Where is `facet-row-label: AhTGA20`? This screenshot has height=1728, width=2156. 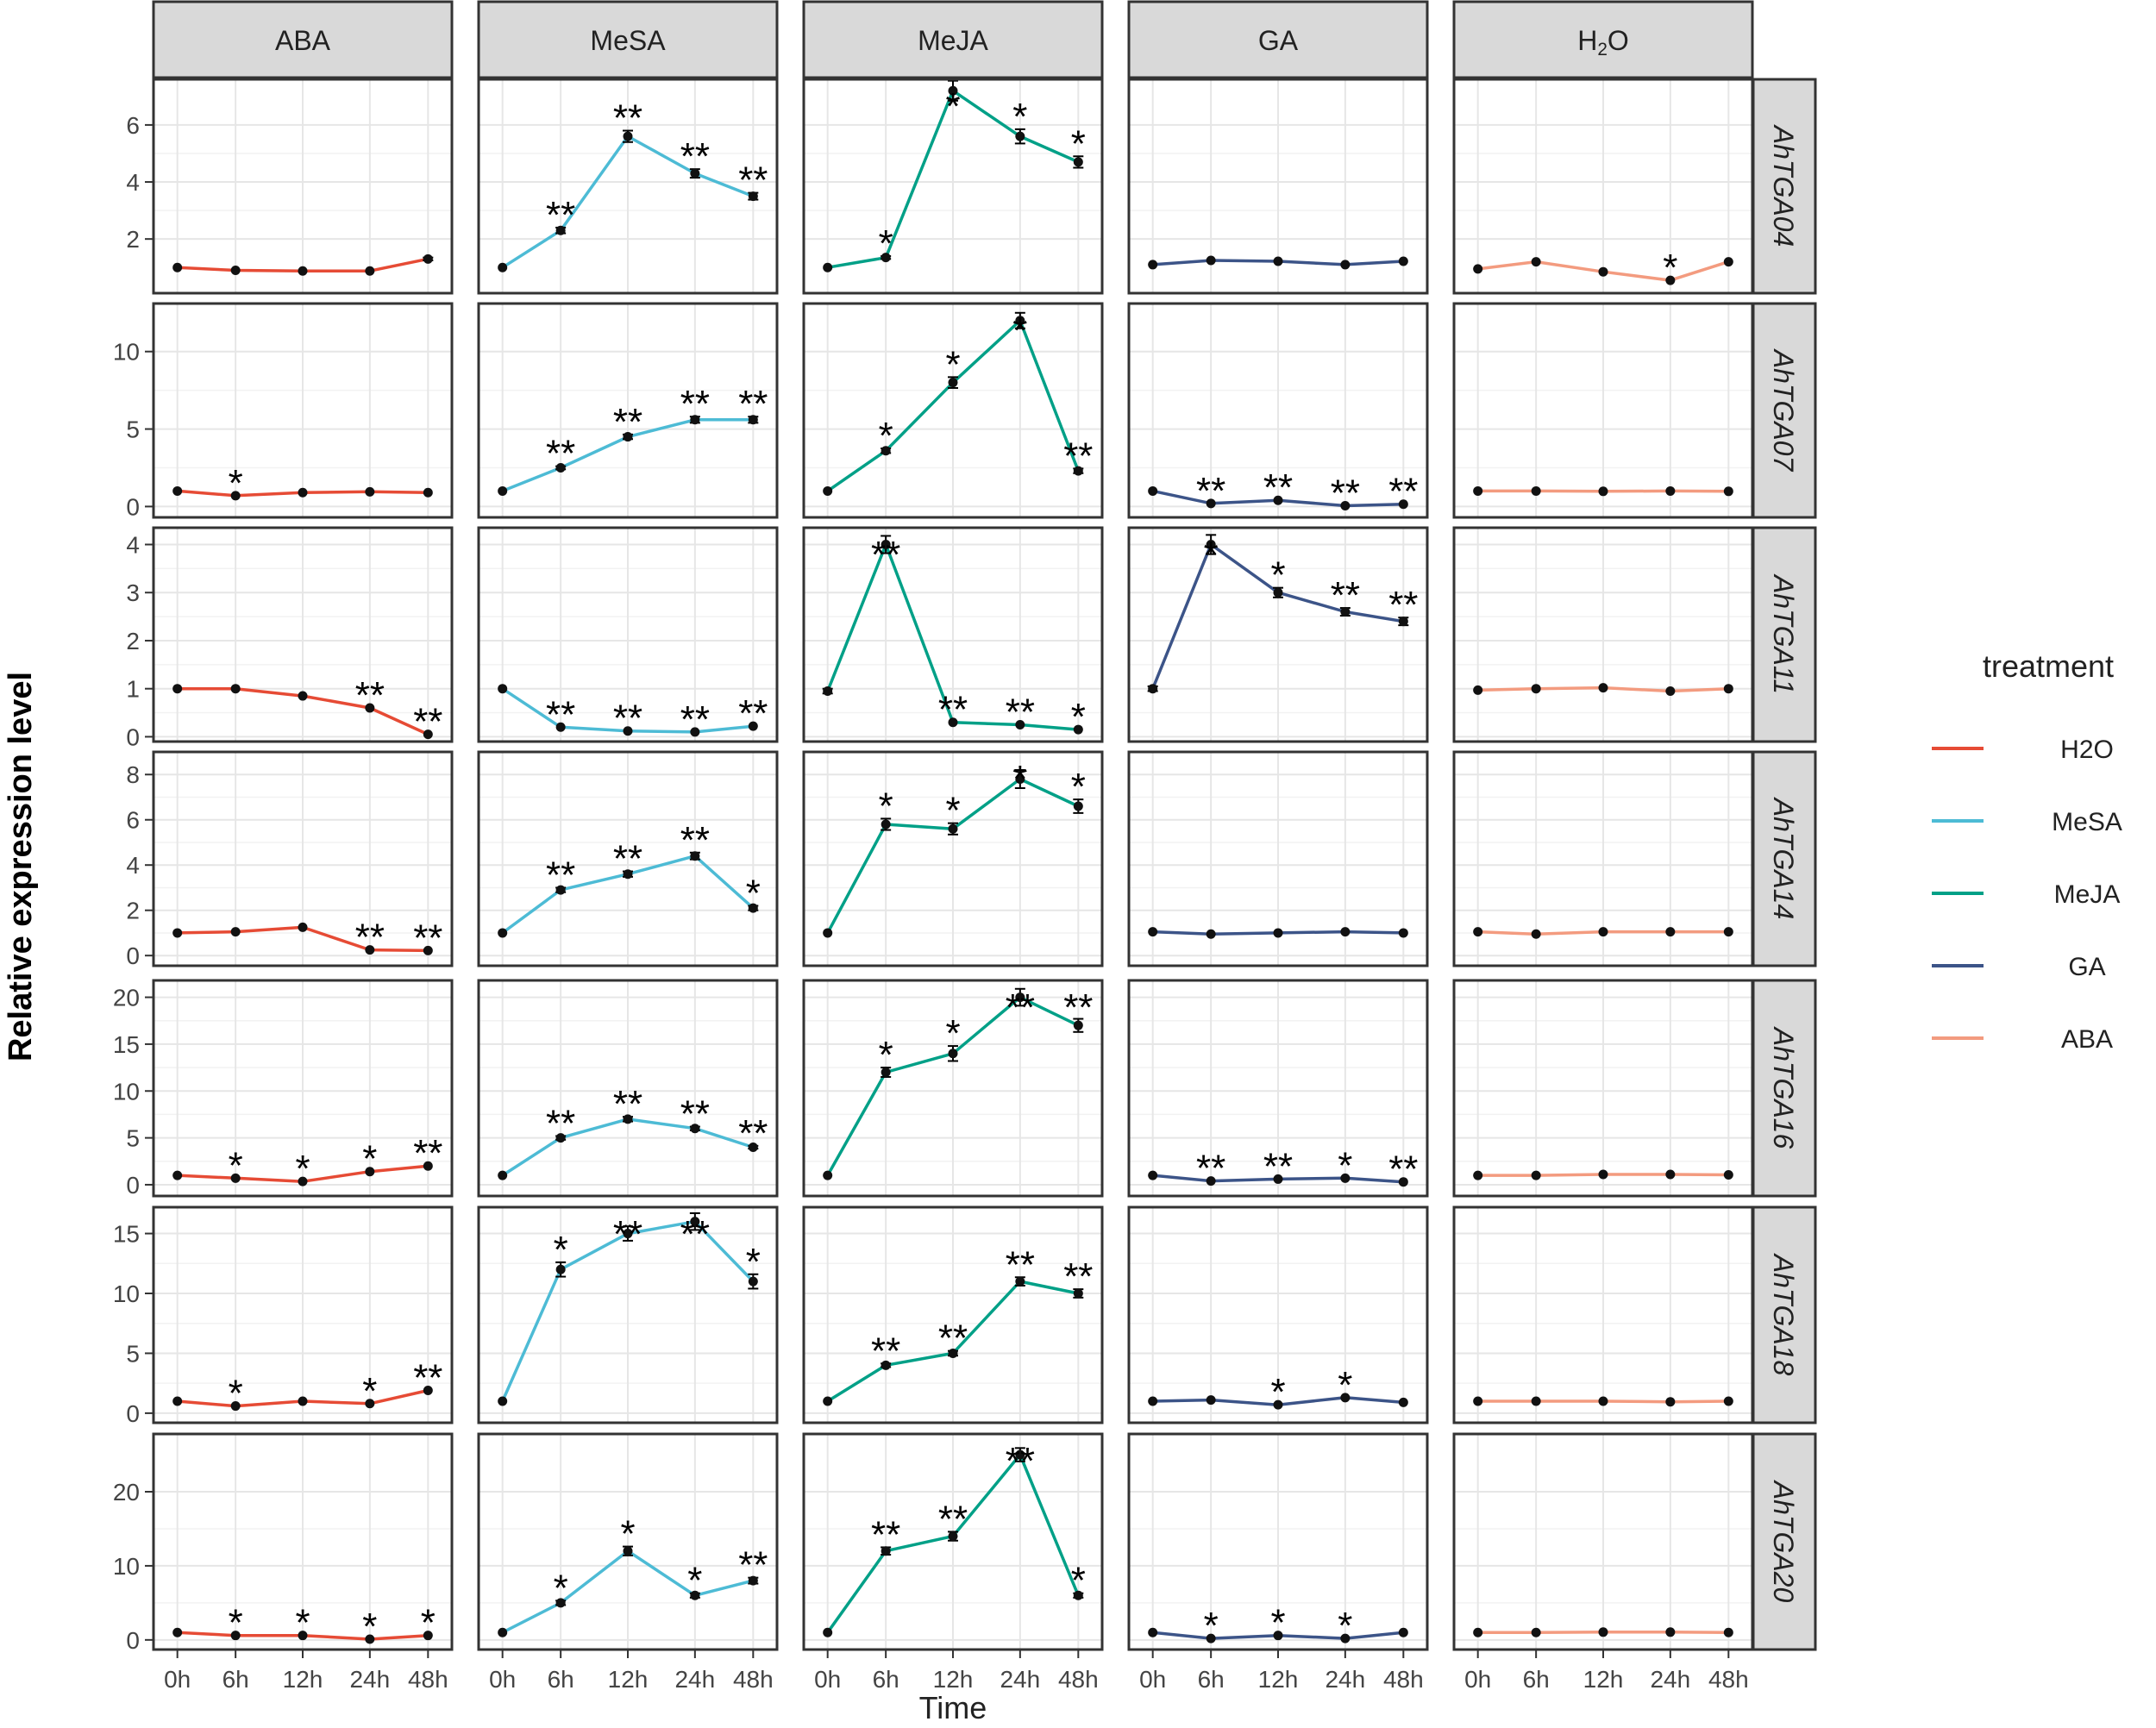 facet-row-label: AhTGA20 is located at coordinates (1783, 1542).